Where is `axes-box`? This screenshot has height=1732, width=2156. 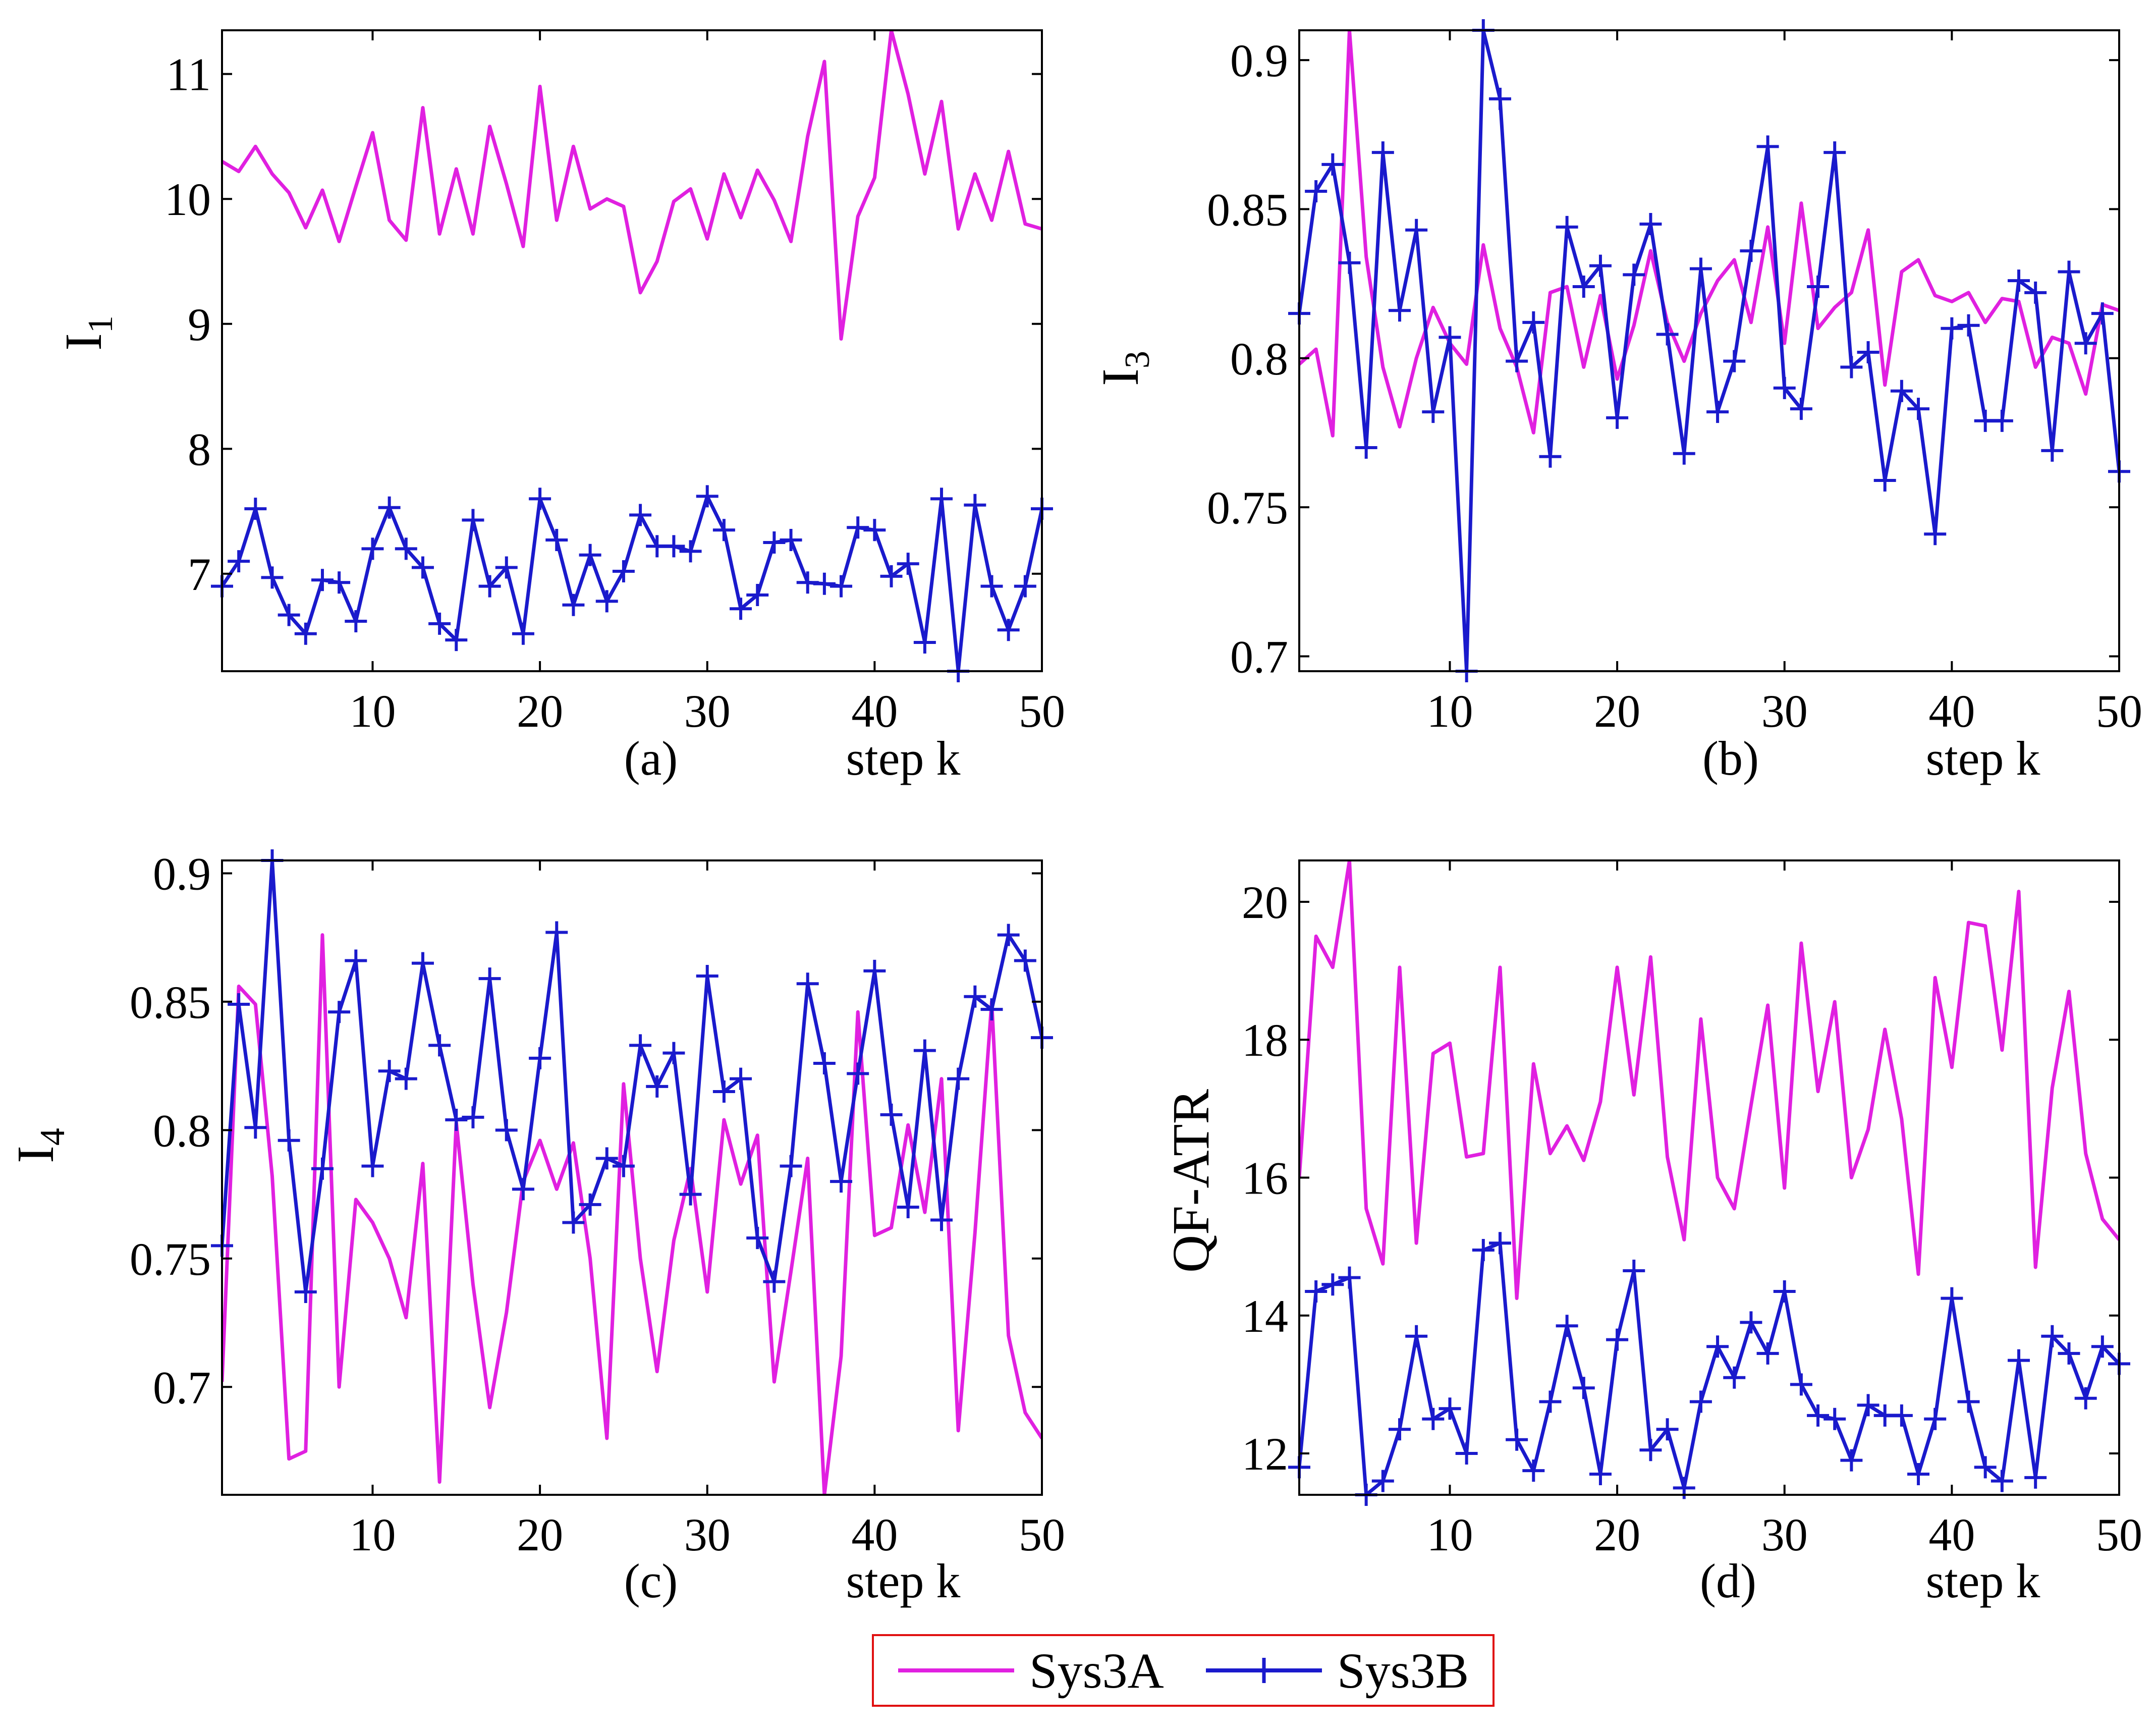 axes-box is located at coordinates (632, 350).